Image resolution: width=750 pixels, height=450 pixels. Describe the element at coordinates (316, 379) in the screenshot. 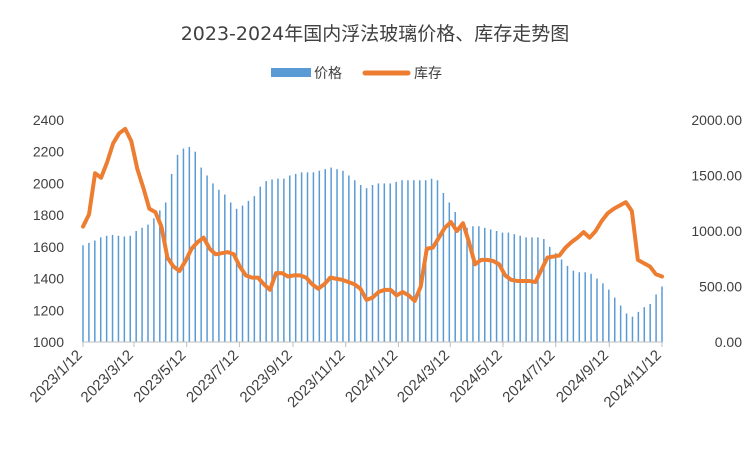

I see `x-tick-label: 2023/11/12` at that location.